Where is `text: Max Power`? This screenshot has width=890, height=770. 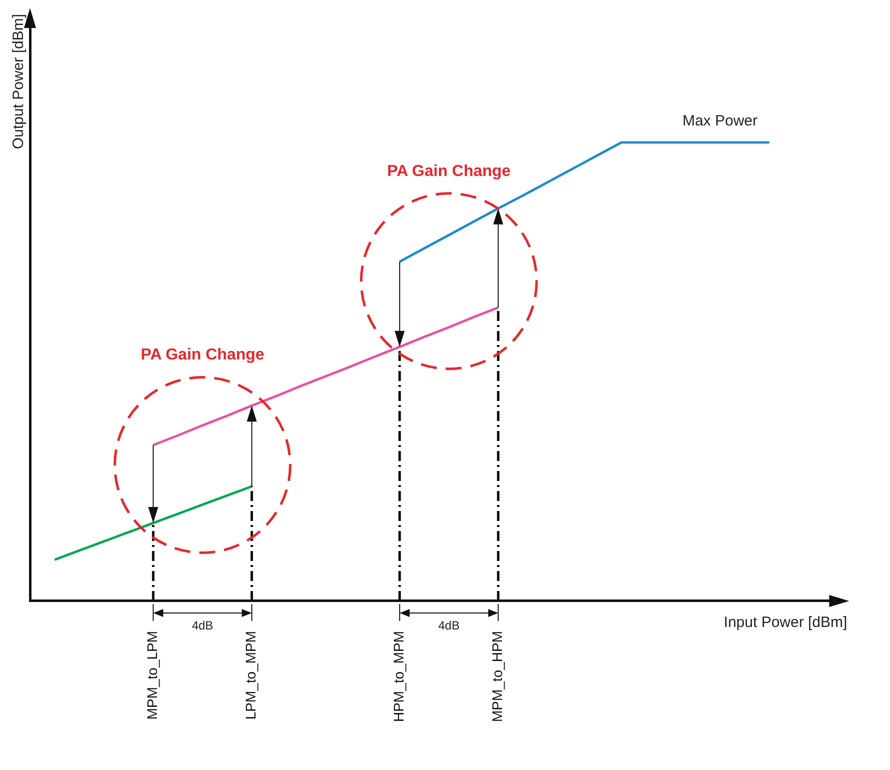
text: Max Power is located at coordinates (720, 121).